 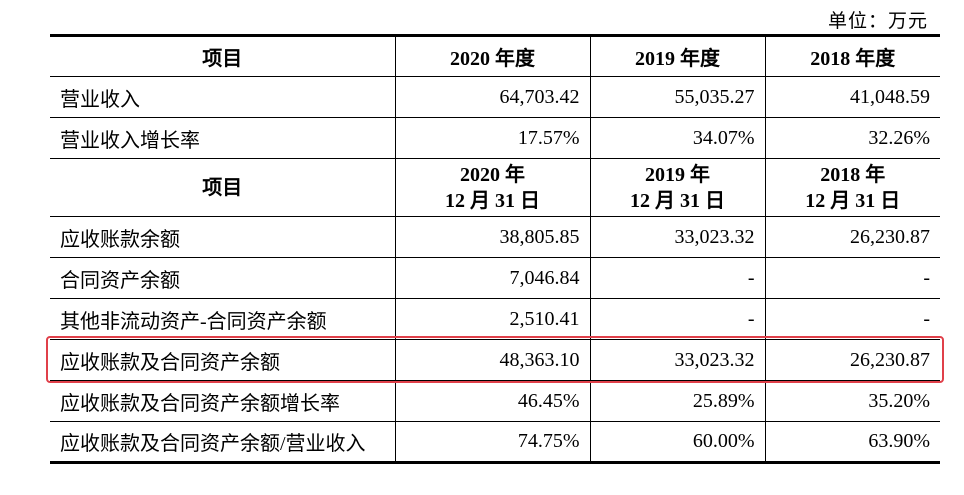 What do you see at coordinates (492, 97) in the screenshot?
I see `cell-2020: 64,703.42` at bounding box center [492, 97].